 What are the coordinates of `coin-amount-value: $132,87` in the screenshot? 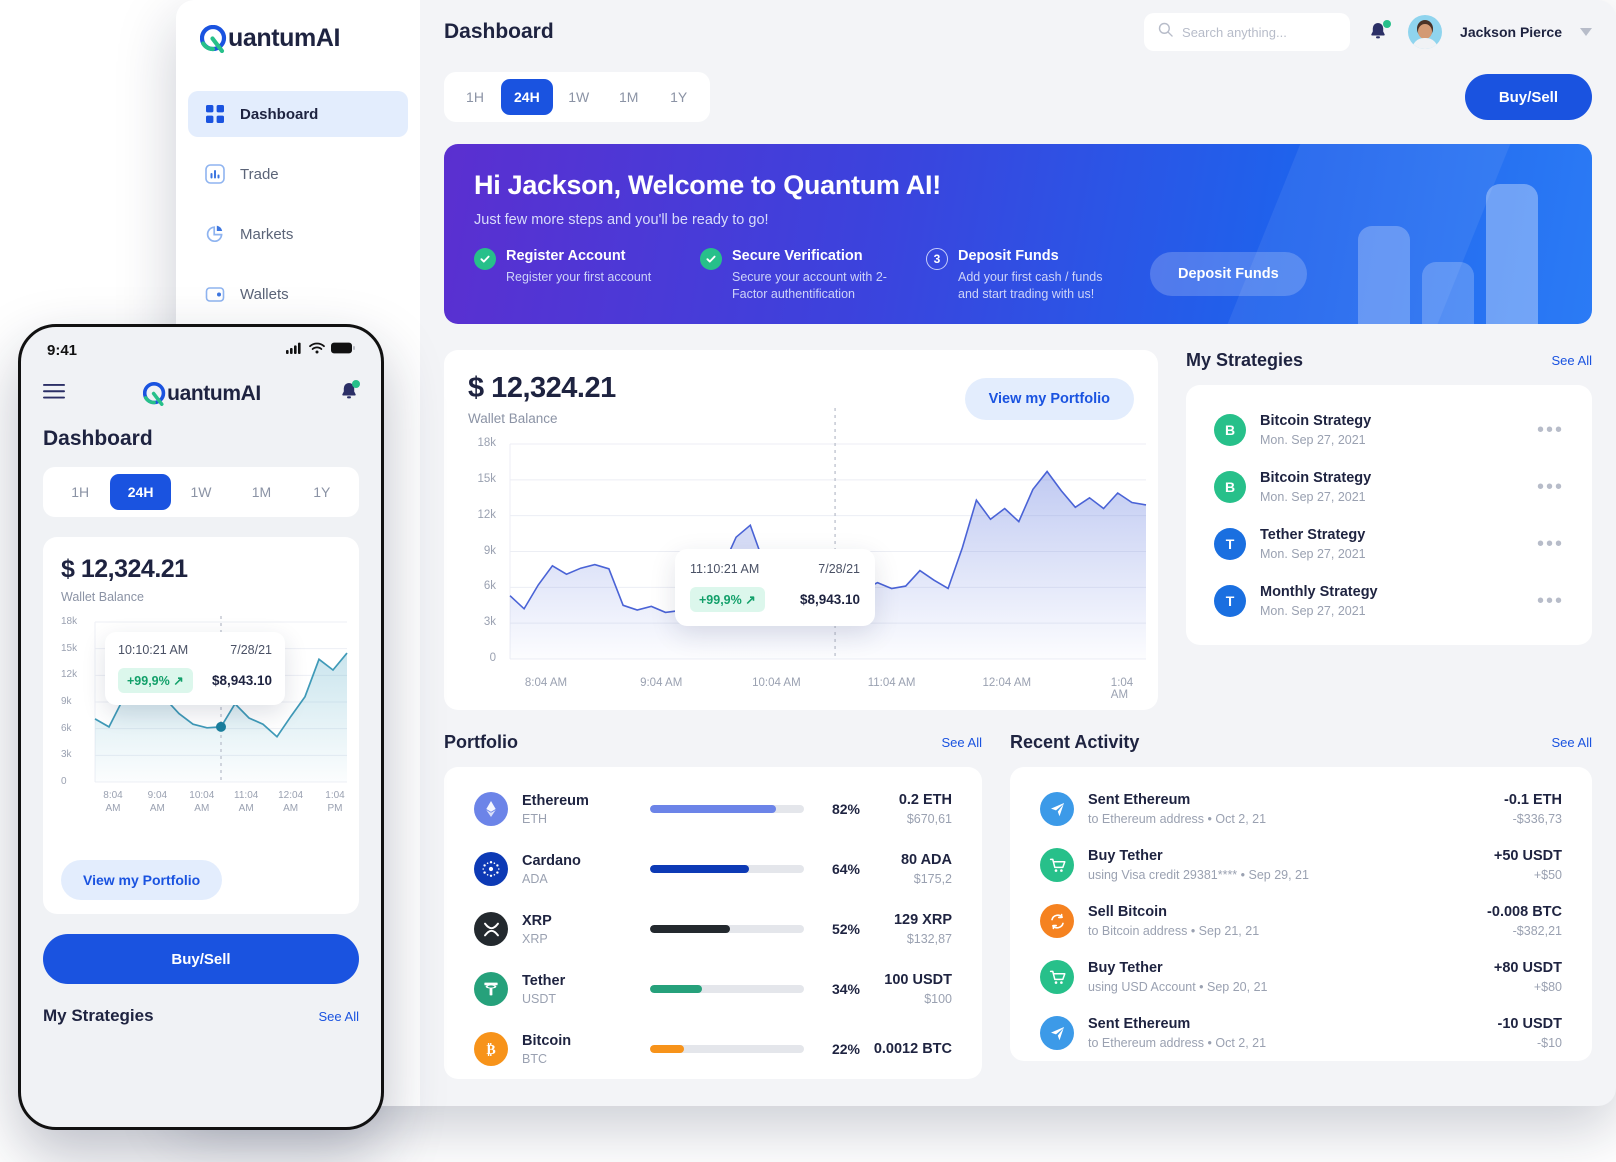 It's located at (929, 939).